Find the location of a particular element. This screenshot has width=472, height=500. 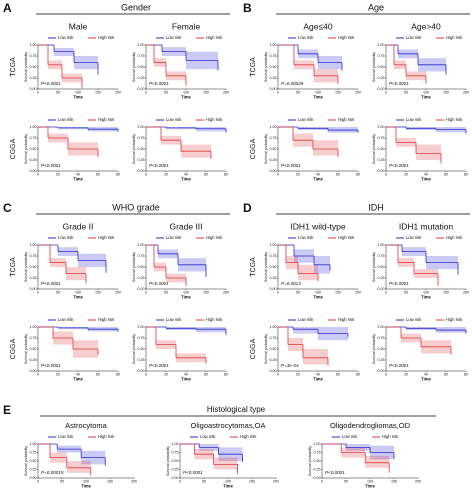

x-tick-label: 80 is located at coordinates (358, 374).